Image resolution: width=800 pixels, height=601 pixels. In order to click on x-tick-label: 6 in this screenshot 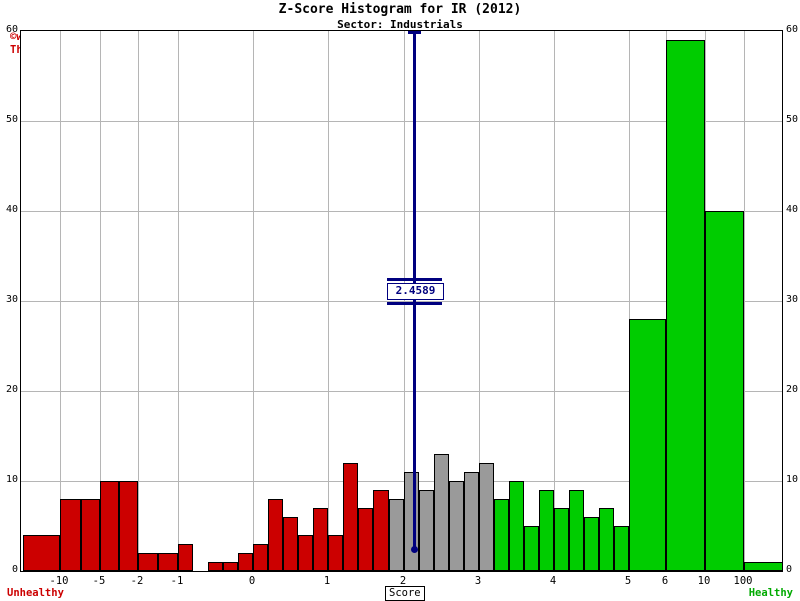, I will do `click(665, 581)`.